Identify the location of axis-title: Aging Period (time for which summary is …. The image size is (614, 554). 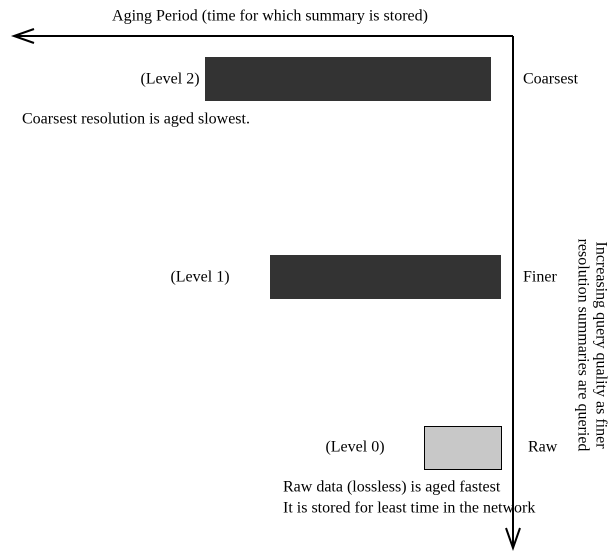
(270, 16).